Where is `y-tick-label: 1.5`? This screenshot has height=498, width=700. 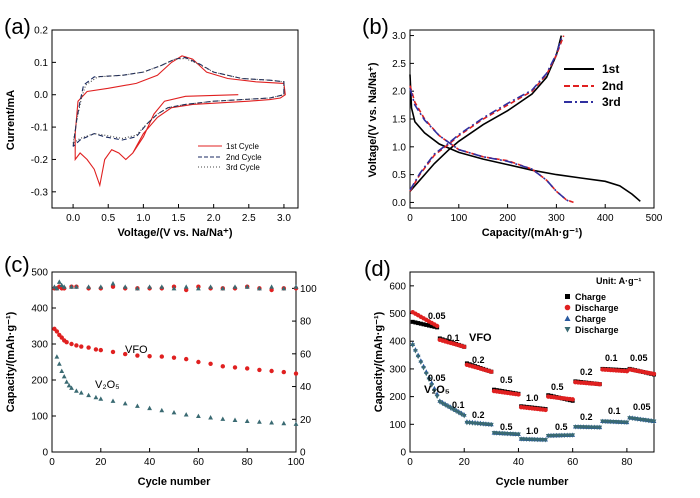 y-tick-label: 1.5 is located at coordinates (399, 120).